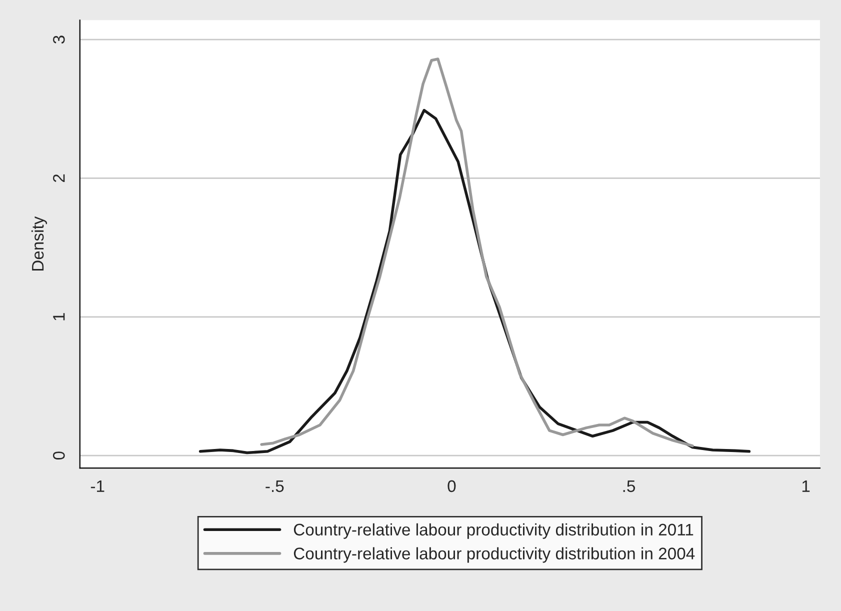 The height and width of the screenshot is (611, 841). I want to click on legend-label: Country-relative labour productivity distribution in 2011, so click(494, 531).